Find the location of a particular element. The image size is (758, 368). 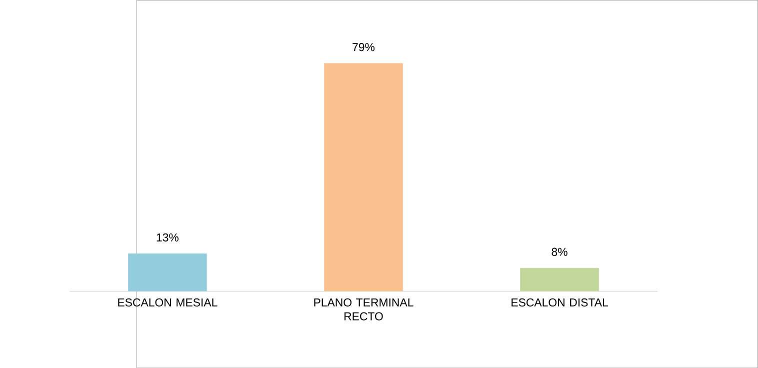

data-label: 79% is located at coordinates (363, 47).